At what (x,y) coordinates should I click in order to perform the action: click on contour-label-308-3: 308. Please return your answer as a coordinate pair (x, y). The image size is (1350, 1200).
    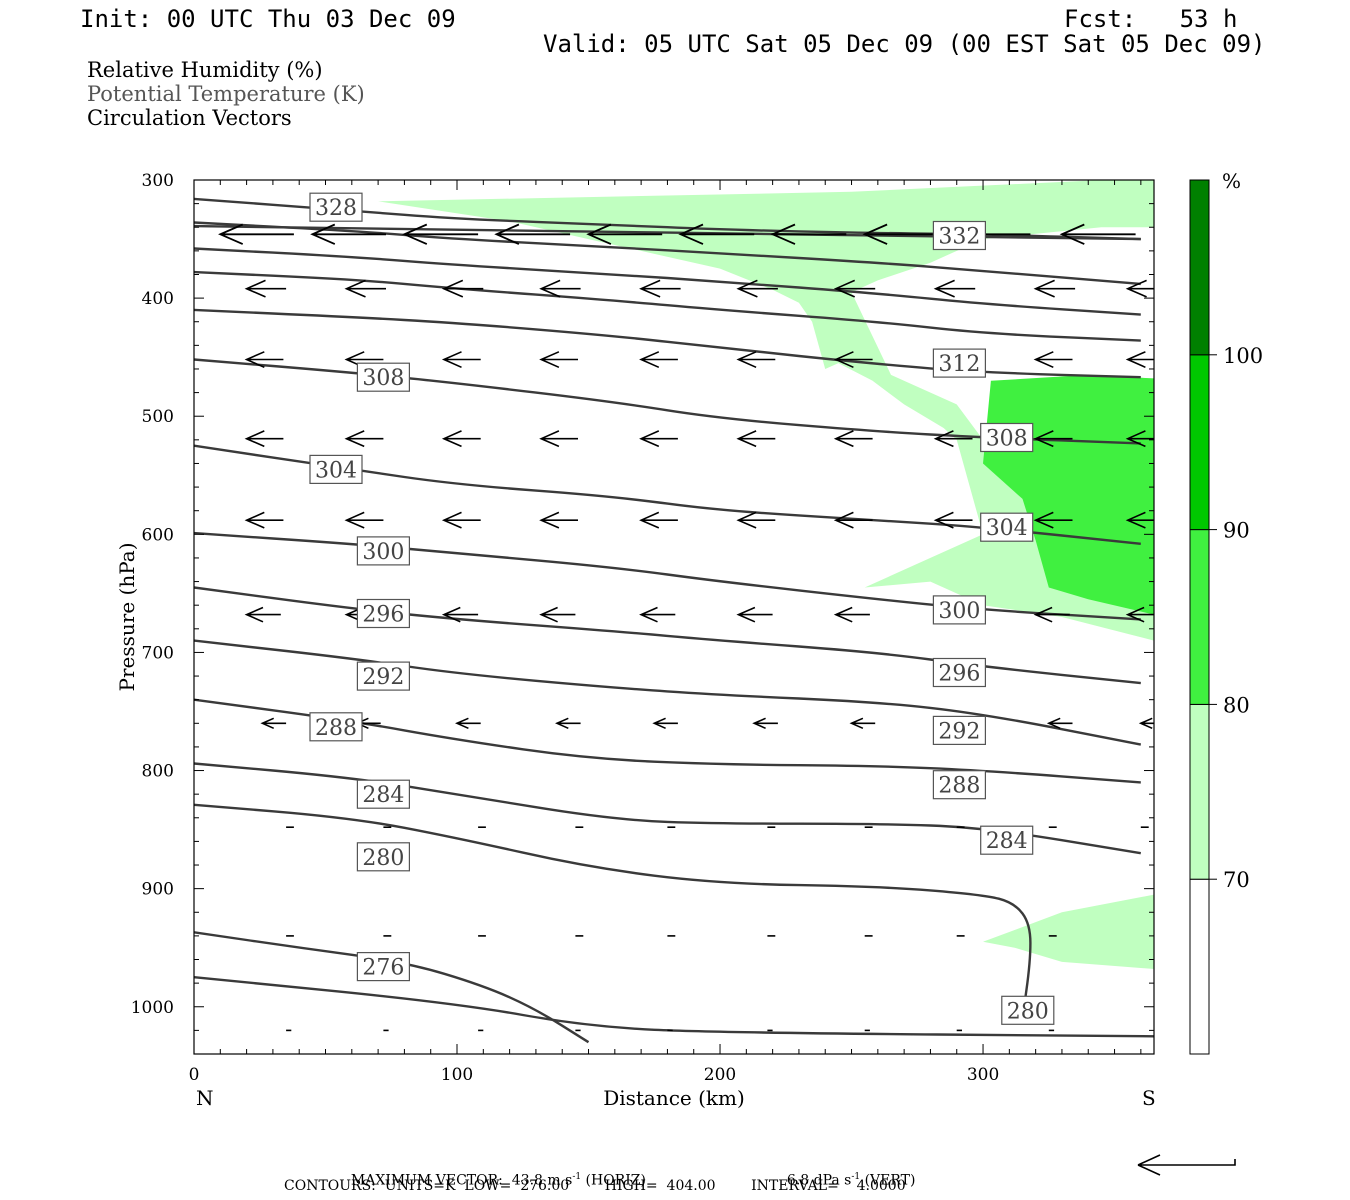
    Looking at the image, I should click on (383, 377).